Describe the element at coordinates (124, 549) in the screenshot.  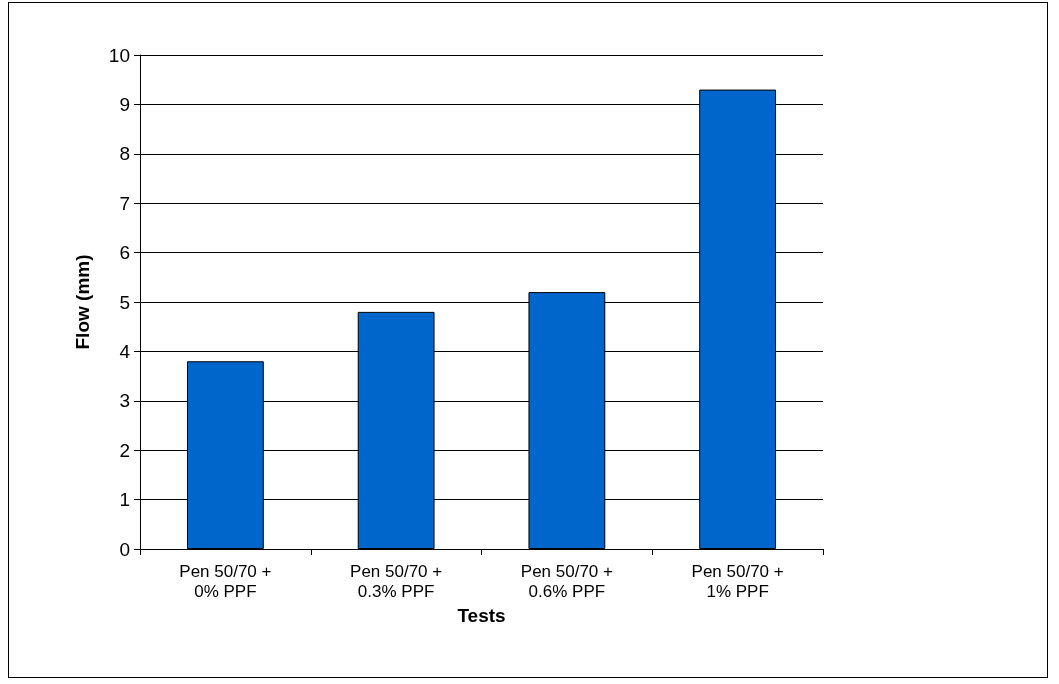
I see `y-tick-label: 0` at that location.